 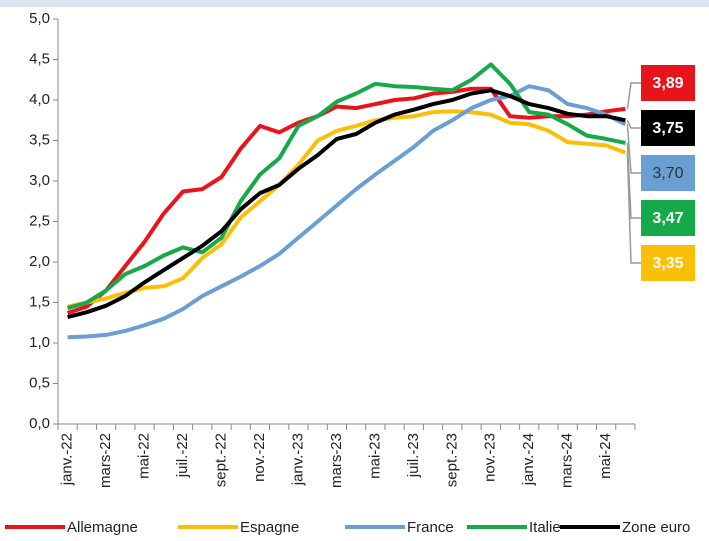 What do you see at coordinates (39, 180) in the screenshot?
I see `y-tick-label: 3,0` at bounding box center [39, 180].